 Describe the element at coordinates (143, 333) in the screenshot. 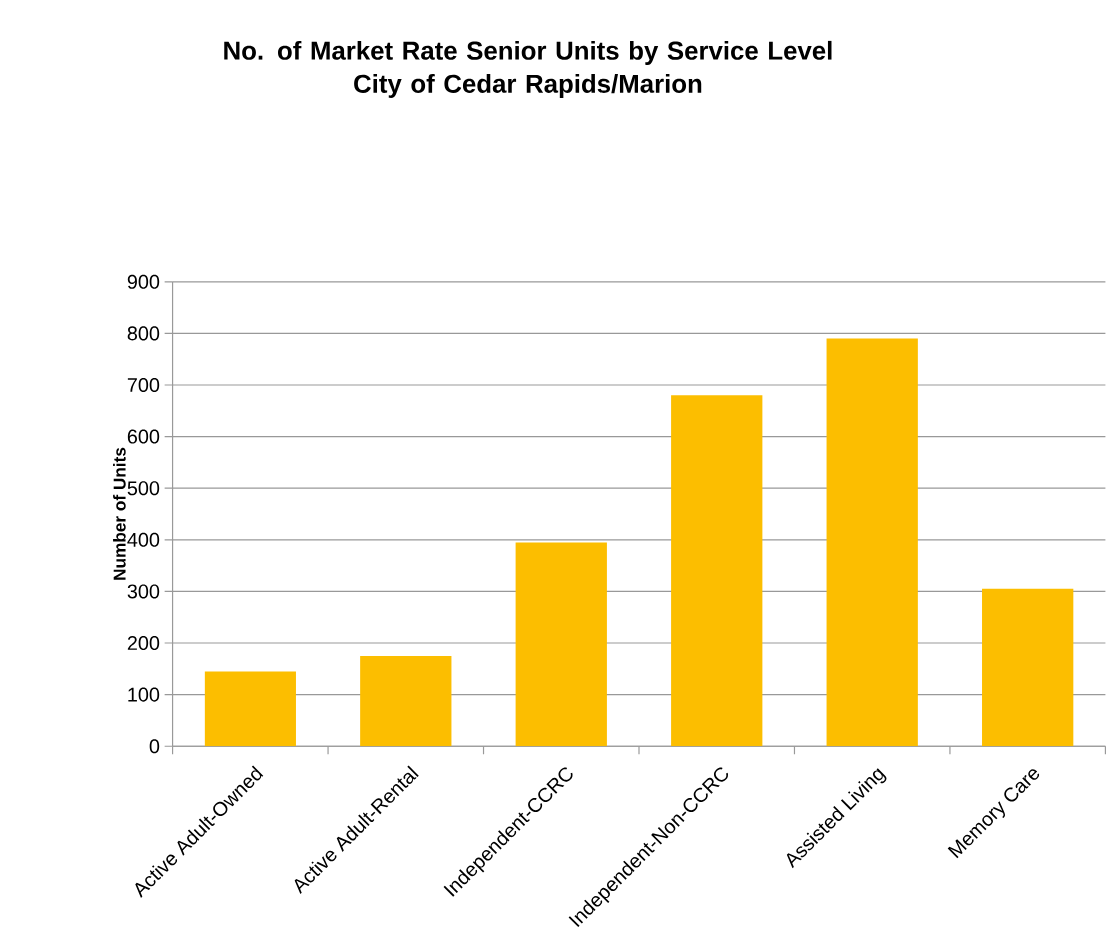

I see `y-tick-label: 800` at that location.